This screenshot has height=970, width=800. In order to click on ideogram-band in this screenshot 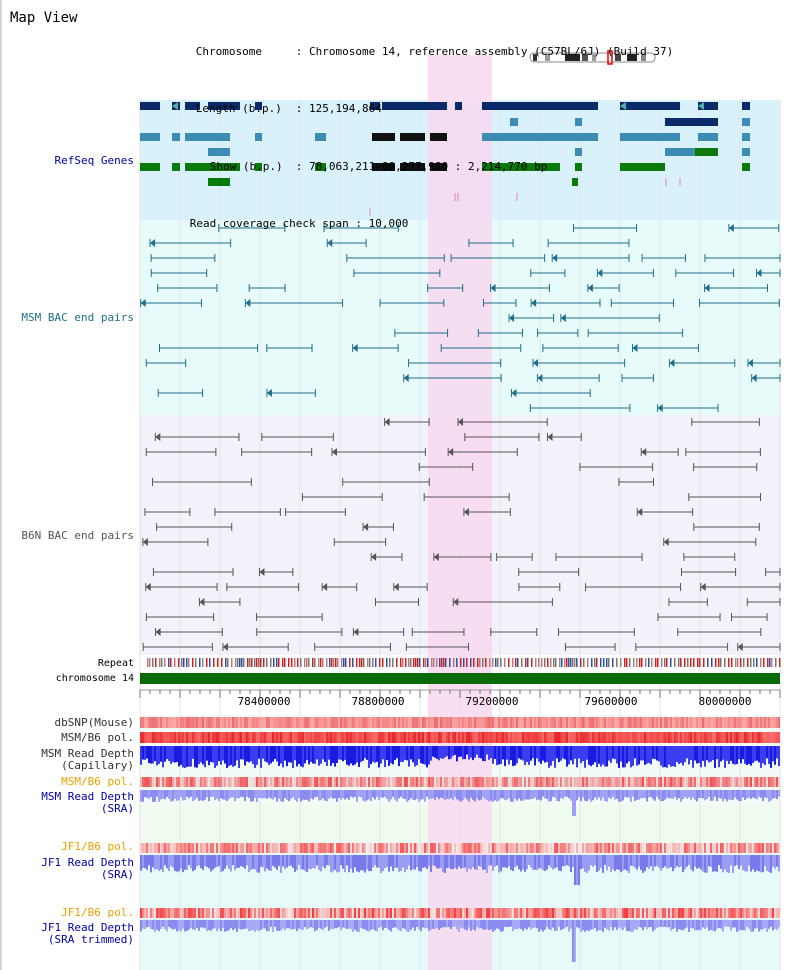, I will do `click(618, 57)`.